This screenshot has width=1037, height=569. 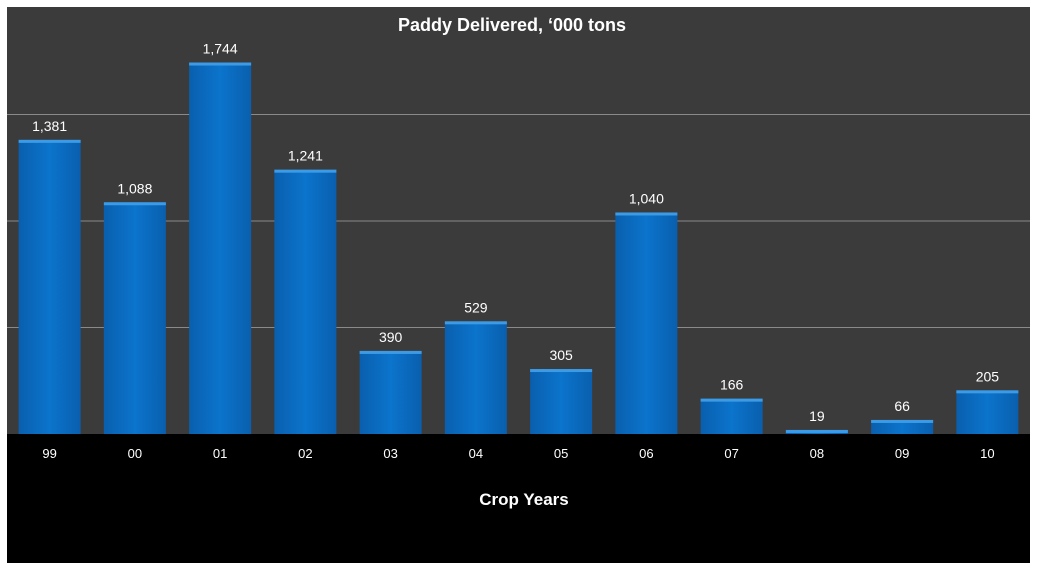 What do you see at coordinates (732, 385) in the screenshot?
I see `data-label-07: 166` at bounding box center [732, 385].